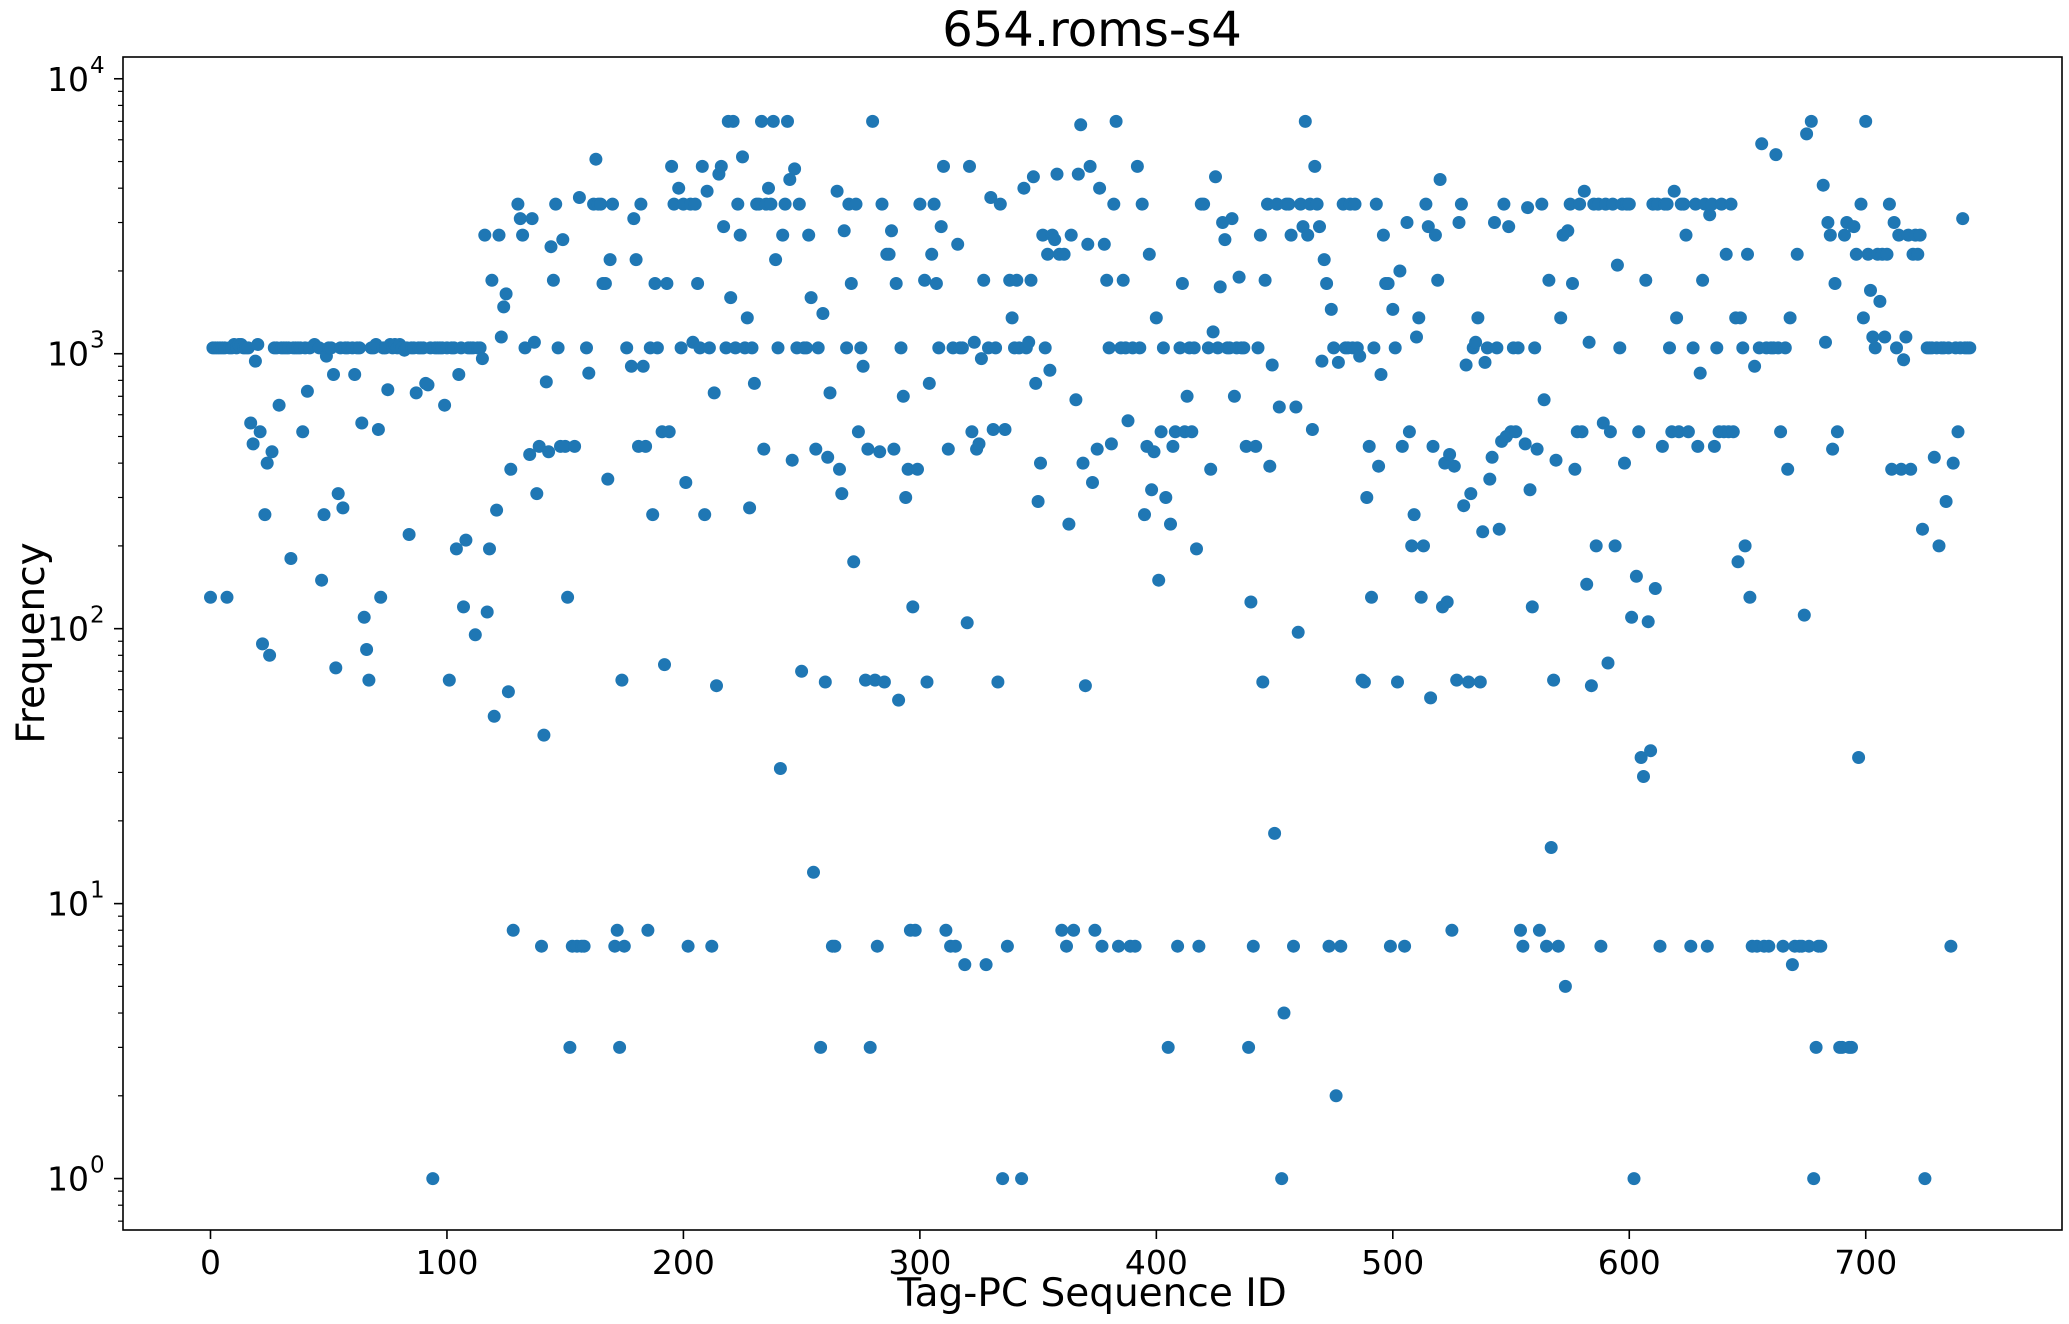 The height and width of the screenshot is (1324, 2069). I want to click on x-tick-label: 700, so click(1865, 1262).